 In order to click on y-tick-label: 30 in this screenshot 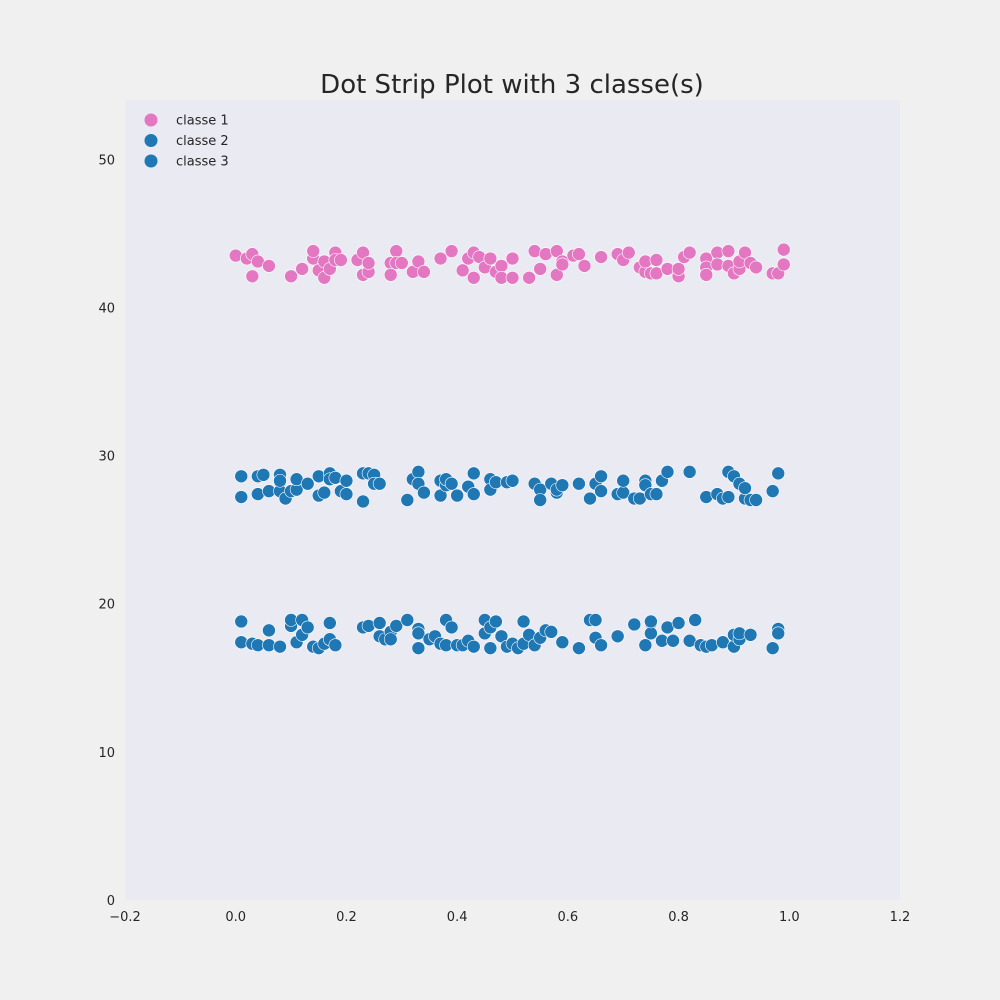, I will do `click(106, 457)`.